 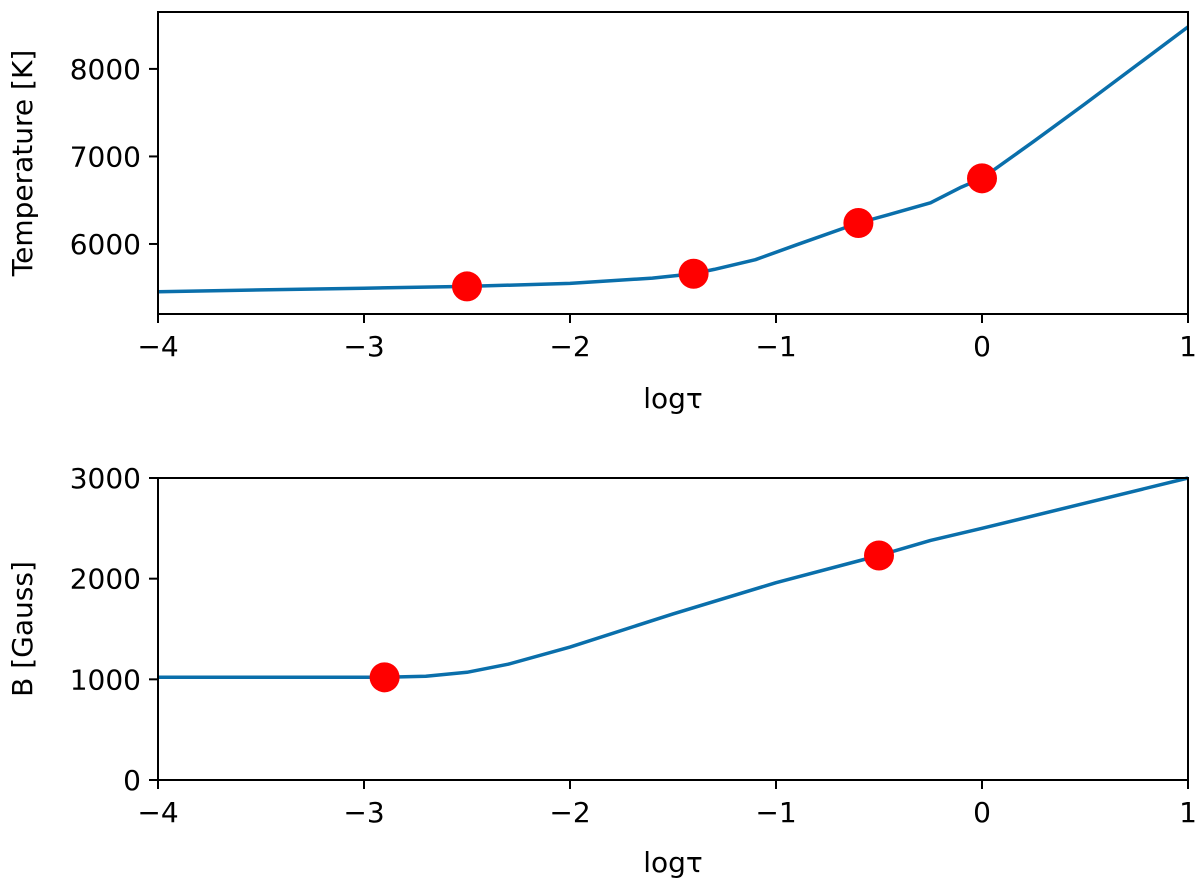 I want to click on magnetic-field-x-tick-label: −4, so click(x=157, y=812).